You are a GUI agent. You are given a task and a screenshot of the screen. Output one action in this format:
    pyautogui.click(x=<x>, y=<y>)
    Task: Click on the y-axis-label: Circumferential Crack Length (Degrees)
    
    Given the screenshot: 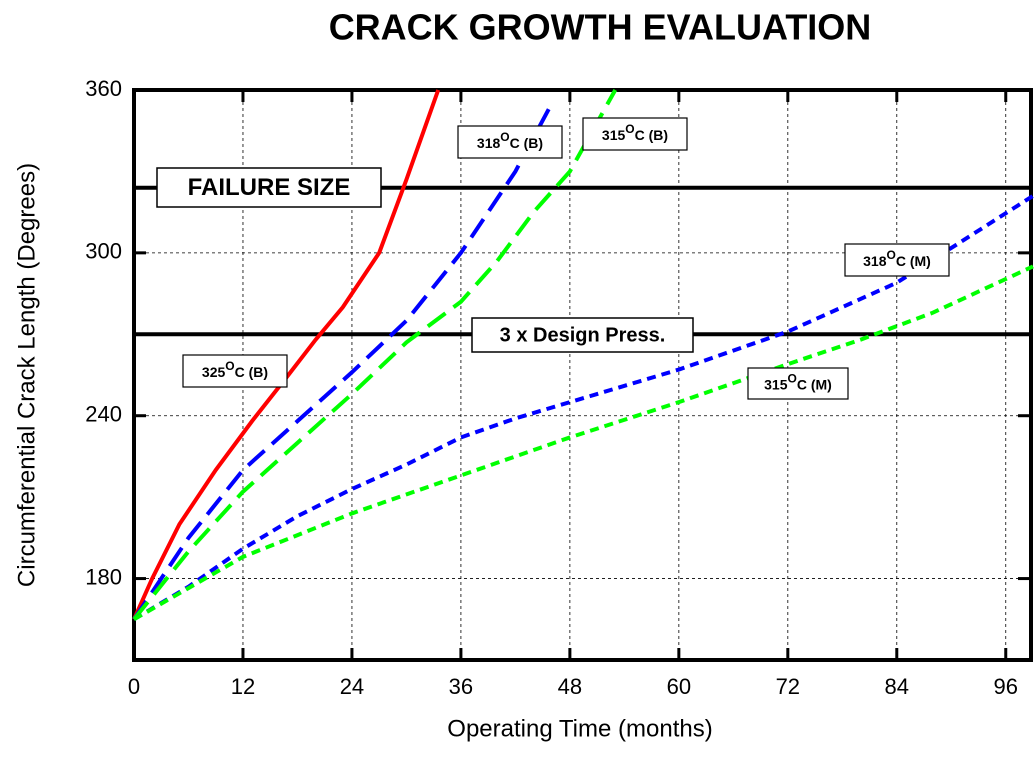 What is the action you would take?
    pyautogui.click(x=26, y=375)
    